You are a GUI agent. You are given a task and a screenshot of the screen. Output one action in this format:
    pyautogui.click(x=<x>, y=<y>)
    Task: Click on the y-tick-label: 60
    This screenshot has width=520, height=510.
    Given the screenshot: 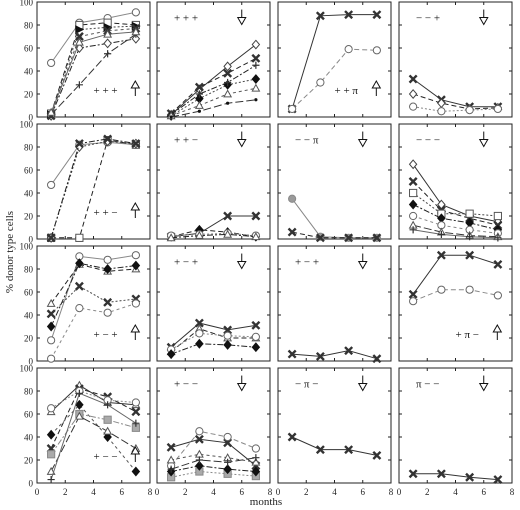 What is the action you would take?
    pyautogui.click(x=29, y=293)
    